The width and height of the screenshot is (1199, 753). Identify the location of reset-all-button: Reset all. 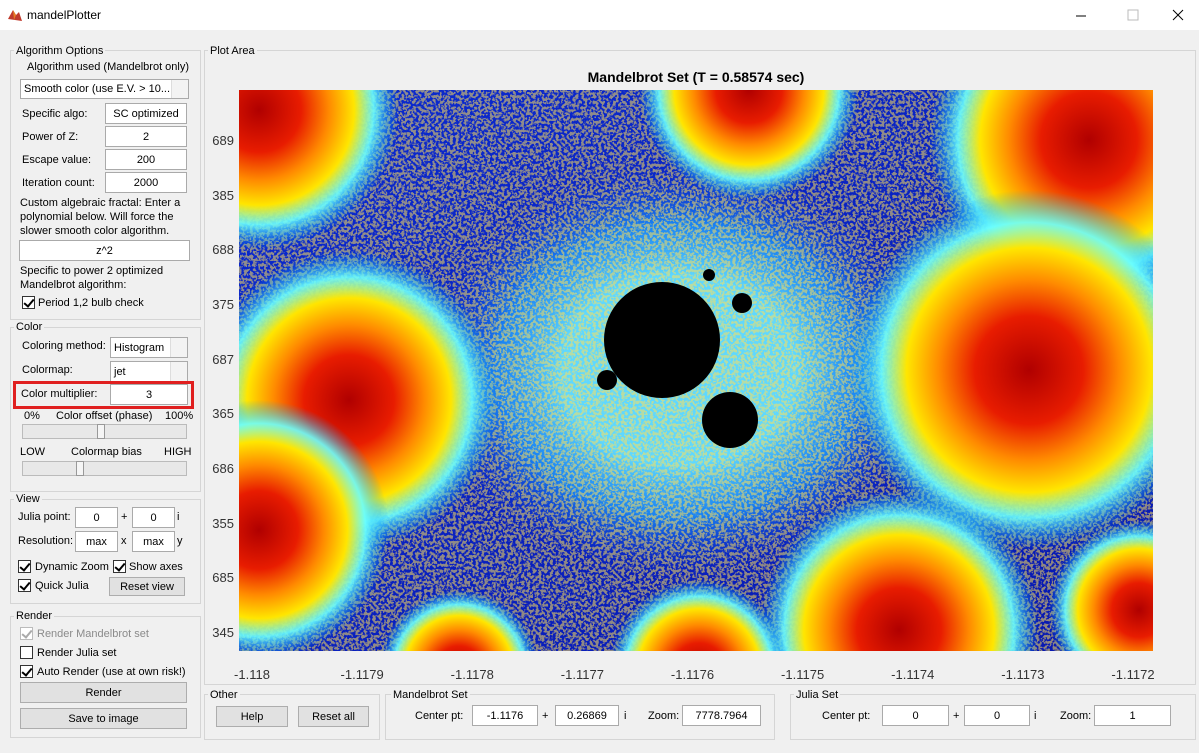
(333, 716).